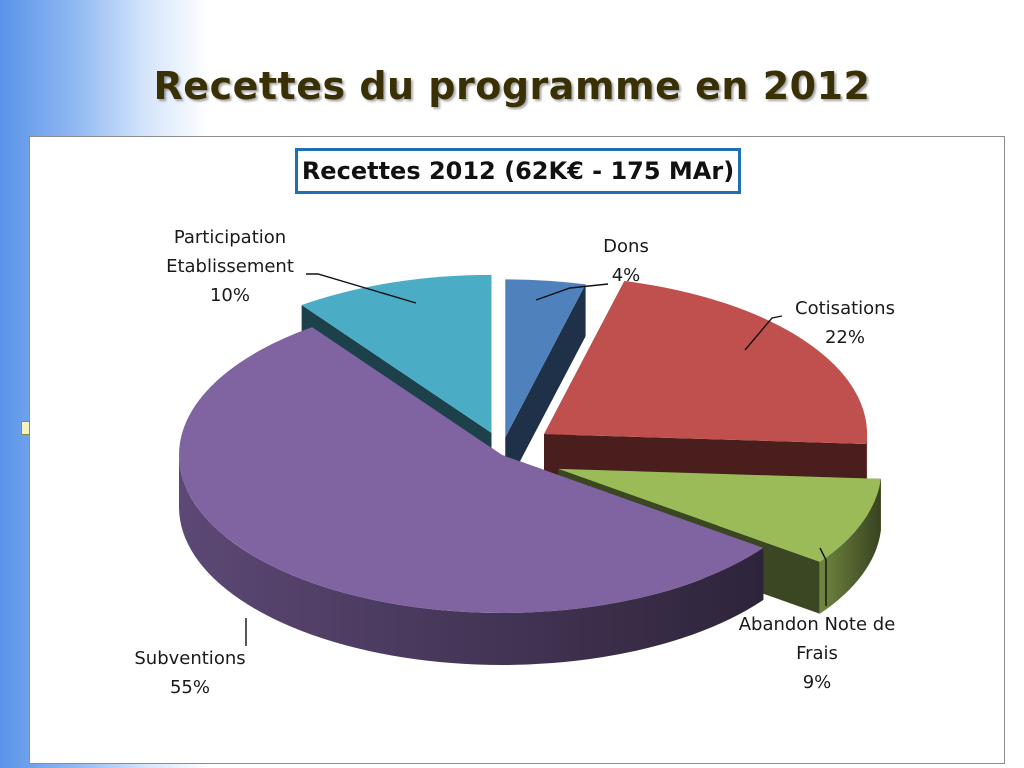 The width and height of the screenshot is (1024, 768). I want to click on leader-cotisations, so click(763, 333).